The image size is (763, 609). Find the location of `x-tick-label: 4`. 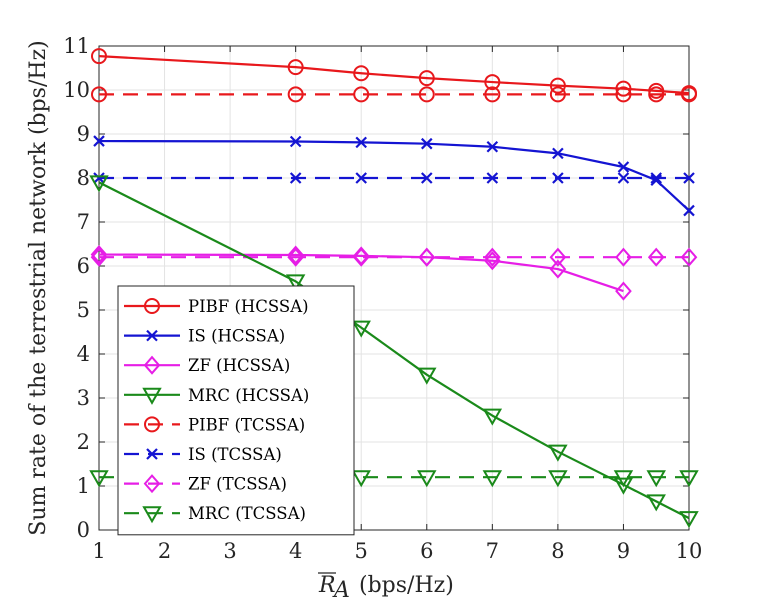

x-tick-label: 4 is located at coordinates (295, 551).